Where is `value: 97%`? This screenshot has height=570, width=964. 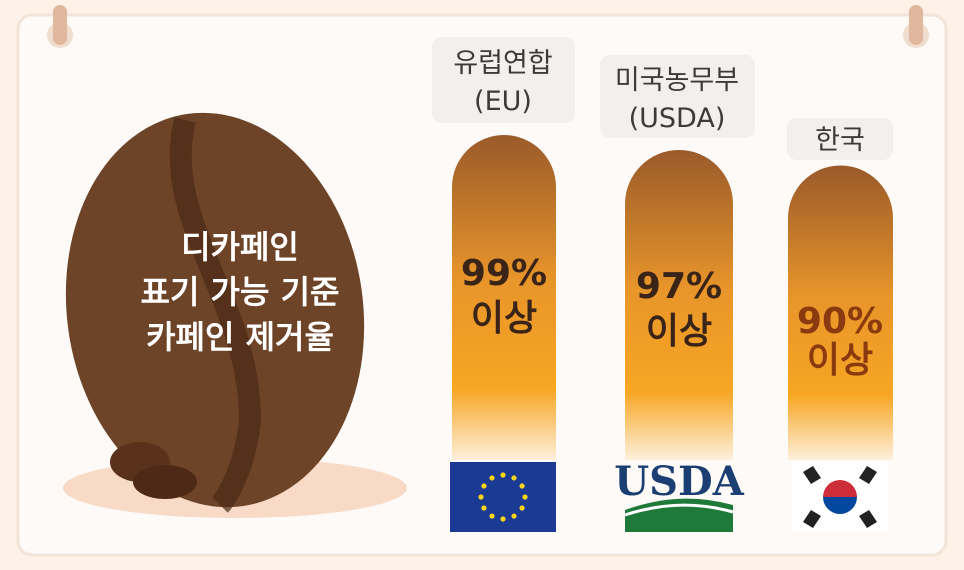 value: 97% is located at coordinates (679, 286).